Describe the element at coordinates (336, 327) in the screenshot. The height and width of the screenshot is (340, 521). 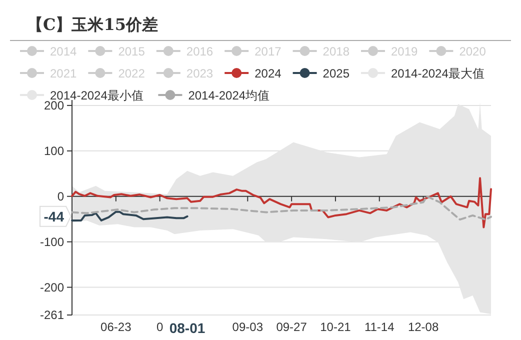
I see `x-tick-label: 10-21` at that location.